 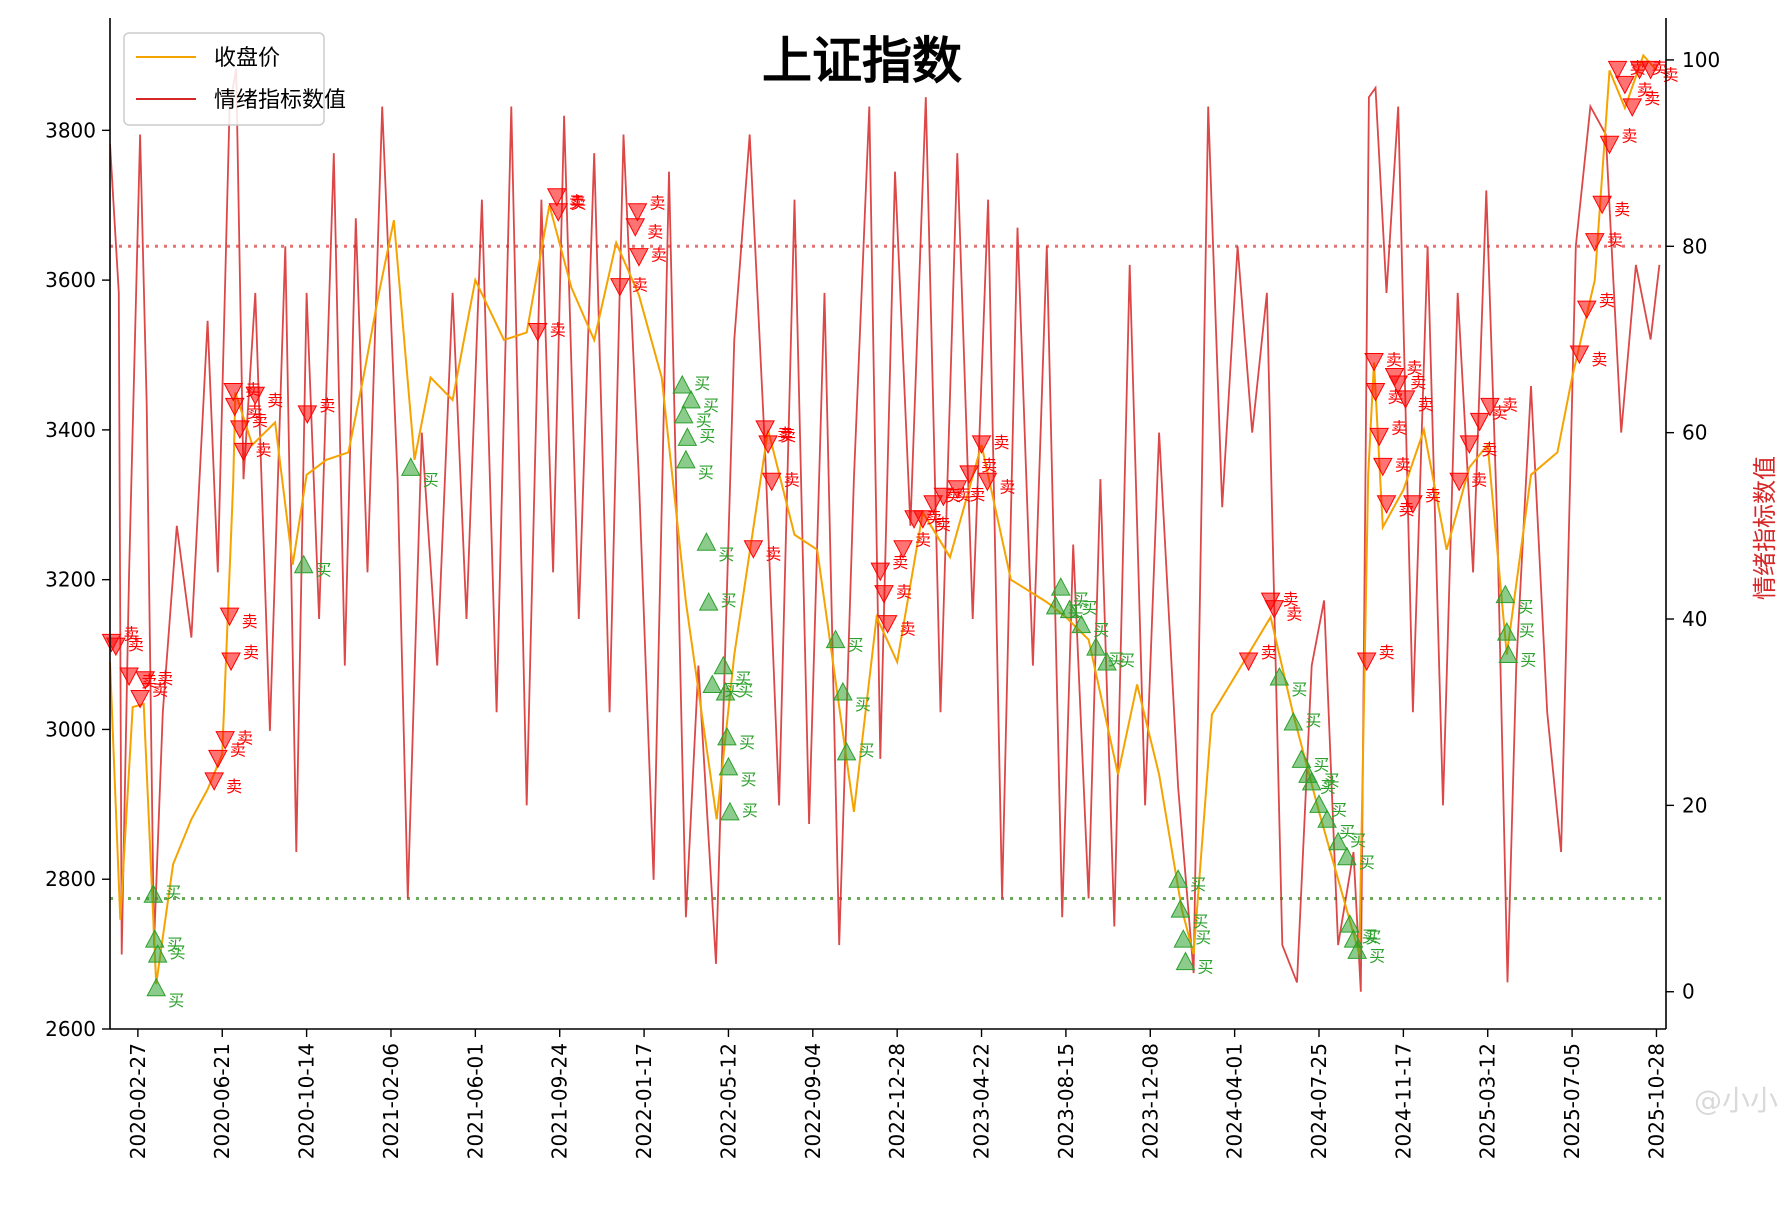 I want to click on y-tick-label: 3800, so click(x=70, y=130).